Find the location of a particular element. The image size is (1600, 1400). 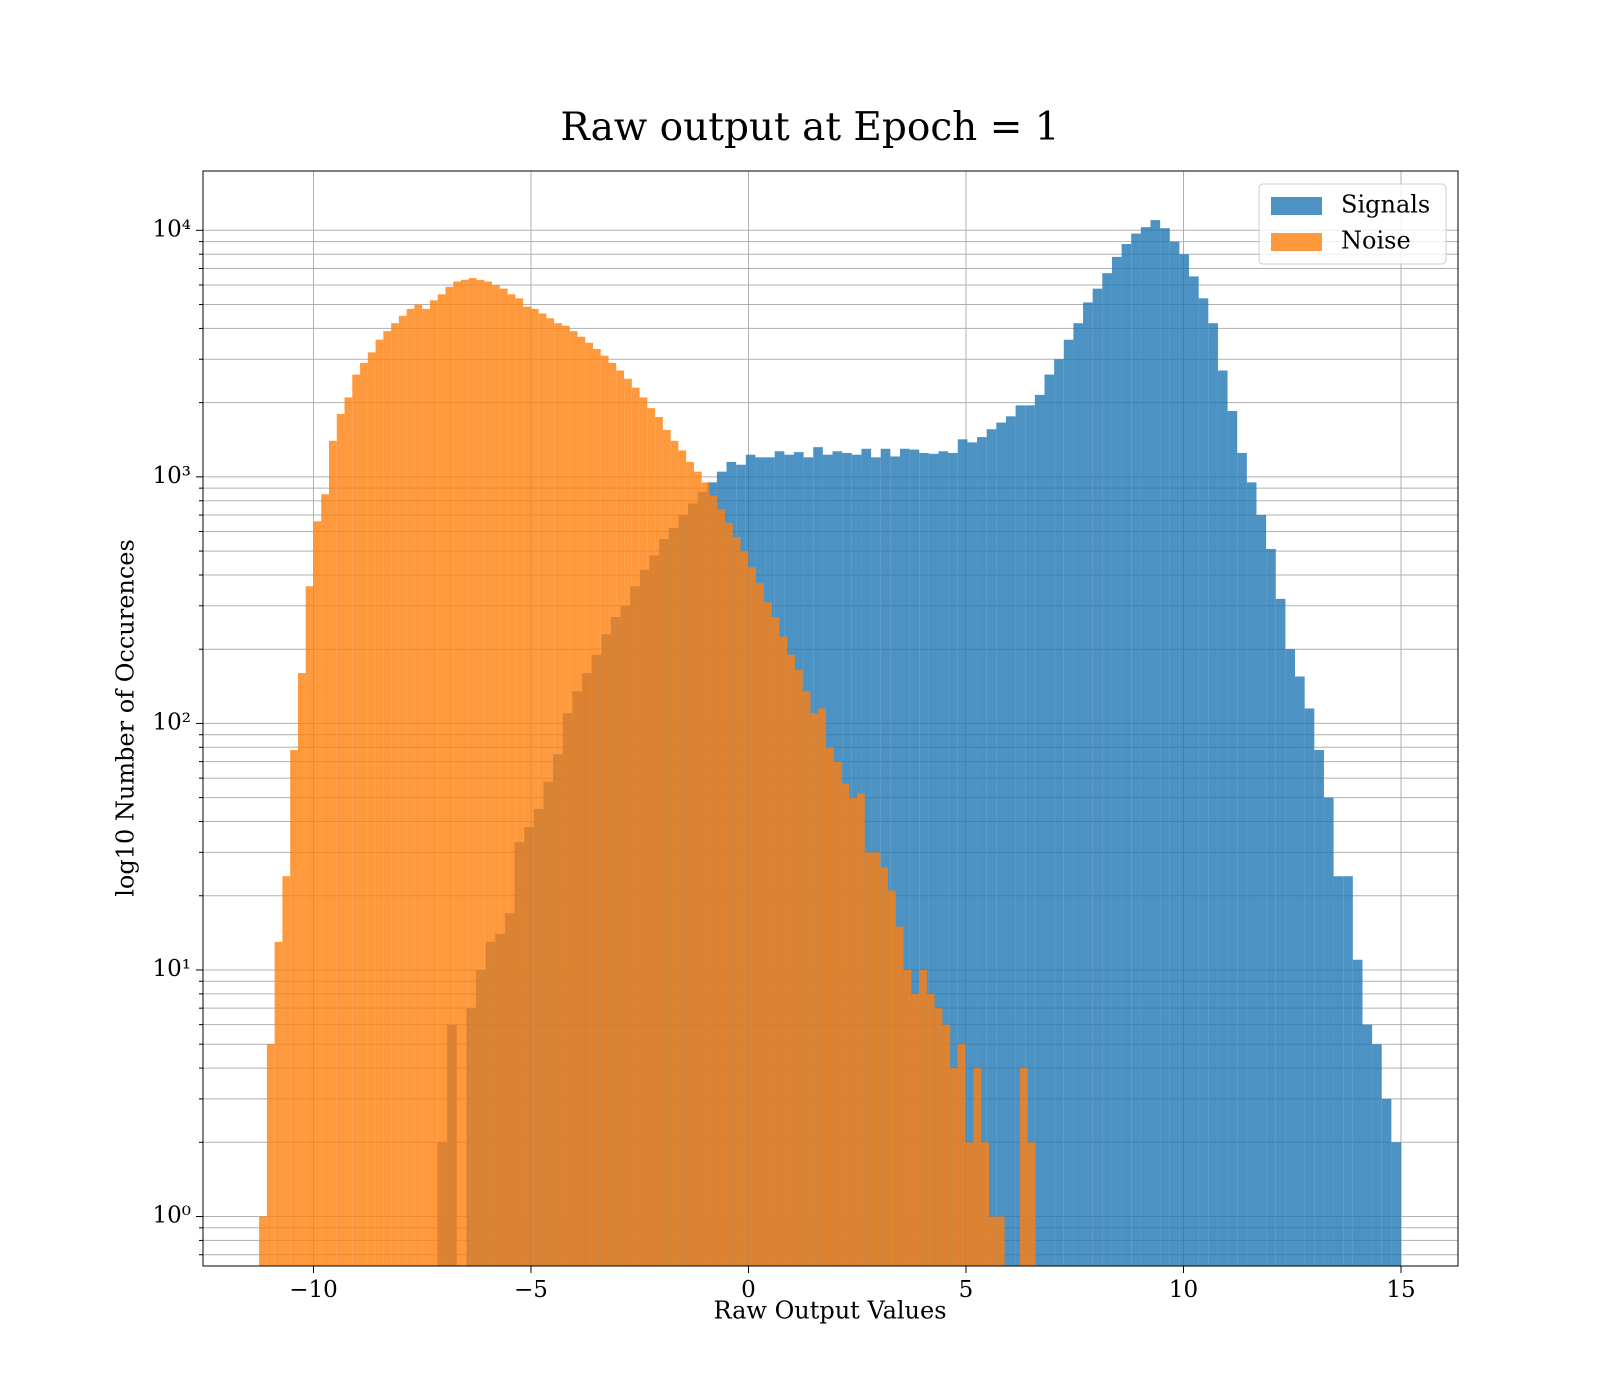

y-tick-label: 10⁰ is located at coordinates (172, 1216).